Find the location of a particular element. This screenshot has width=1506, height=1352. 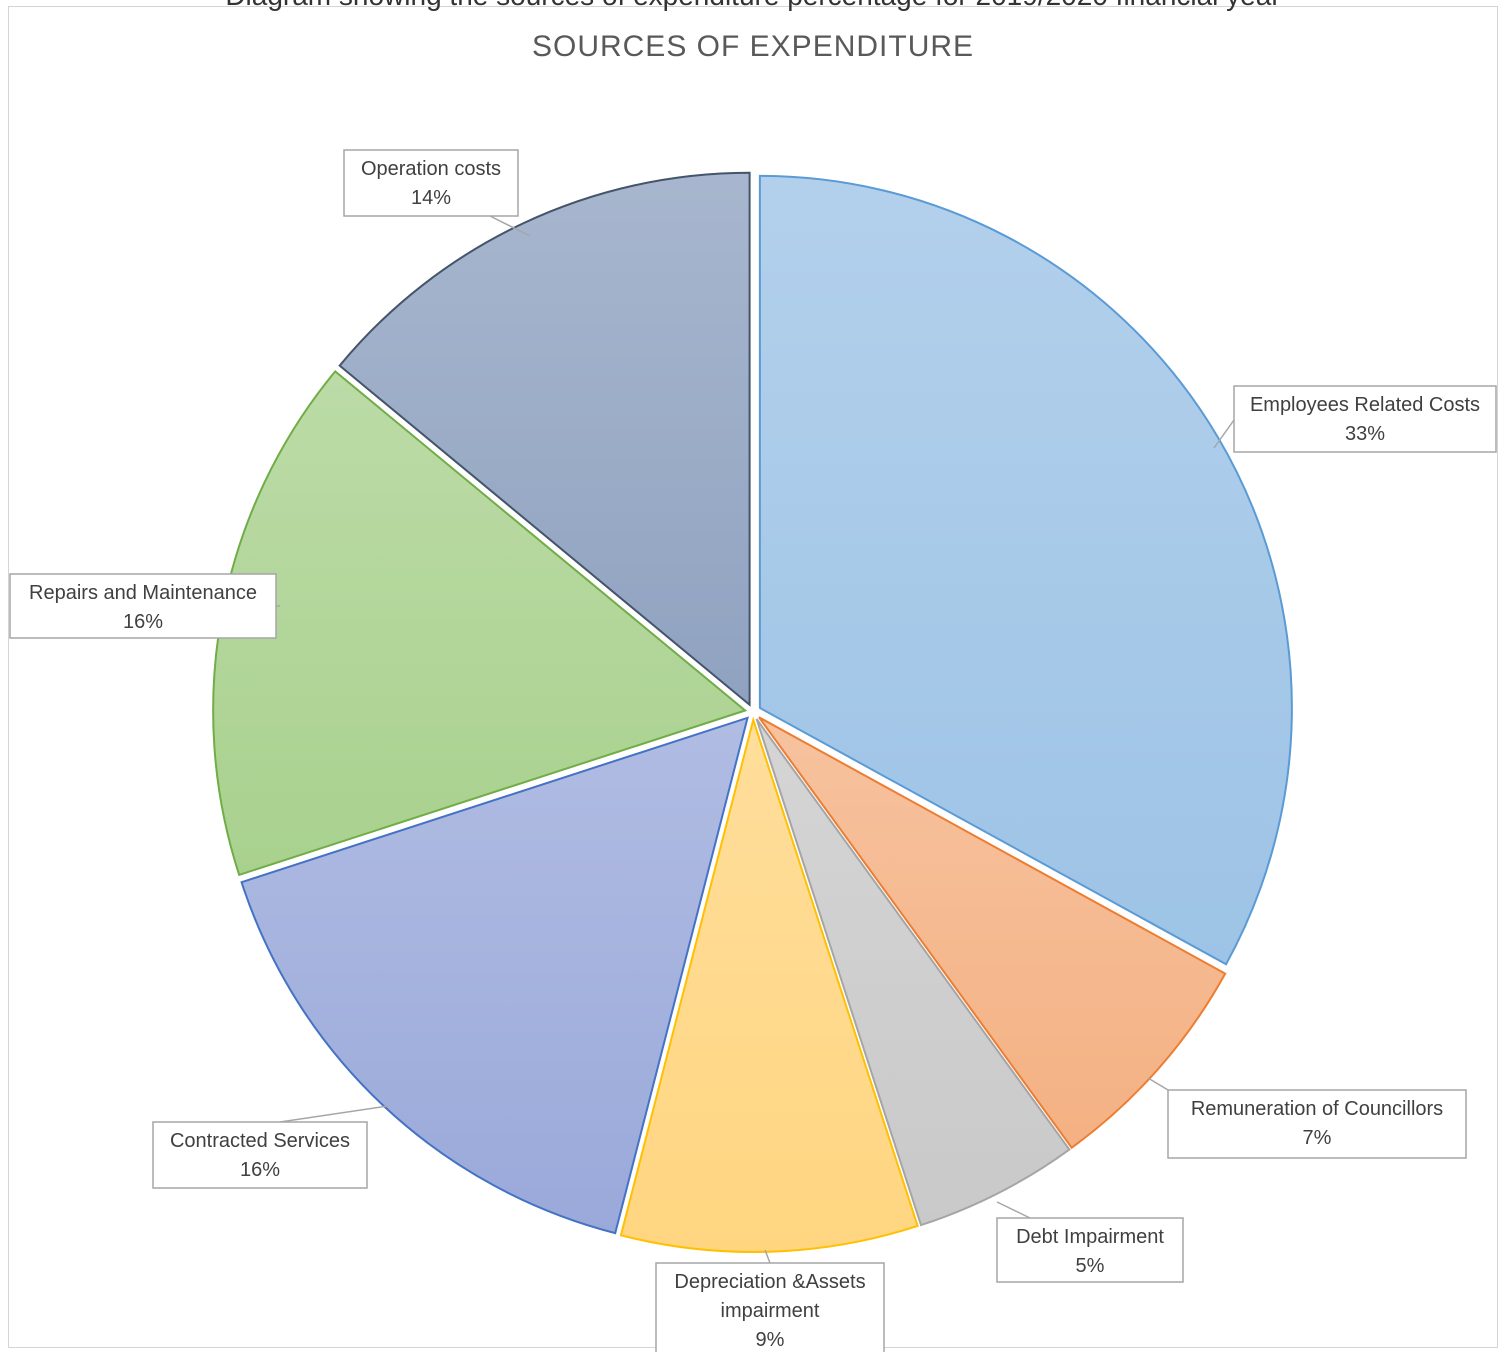

data-label-name: Repairs and Maintenance is located at coordinates (143, 593).